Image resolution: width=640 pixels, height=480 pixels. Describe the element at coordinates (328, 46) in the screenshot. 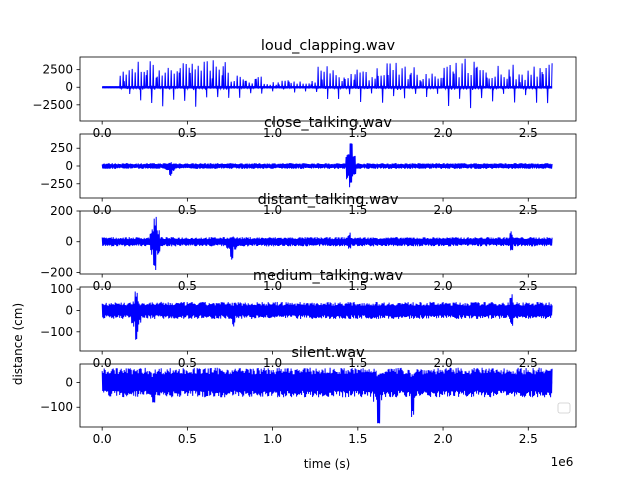

I see `subplot-title: loud_clapping.wav` at that location.